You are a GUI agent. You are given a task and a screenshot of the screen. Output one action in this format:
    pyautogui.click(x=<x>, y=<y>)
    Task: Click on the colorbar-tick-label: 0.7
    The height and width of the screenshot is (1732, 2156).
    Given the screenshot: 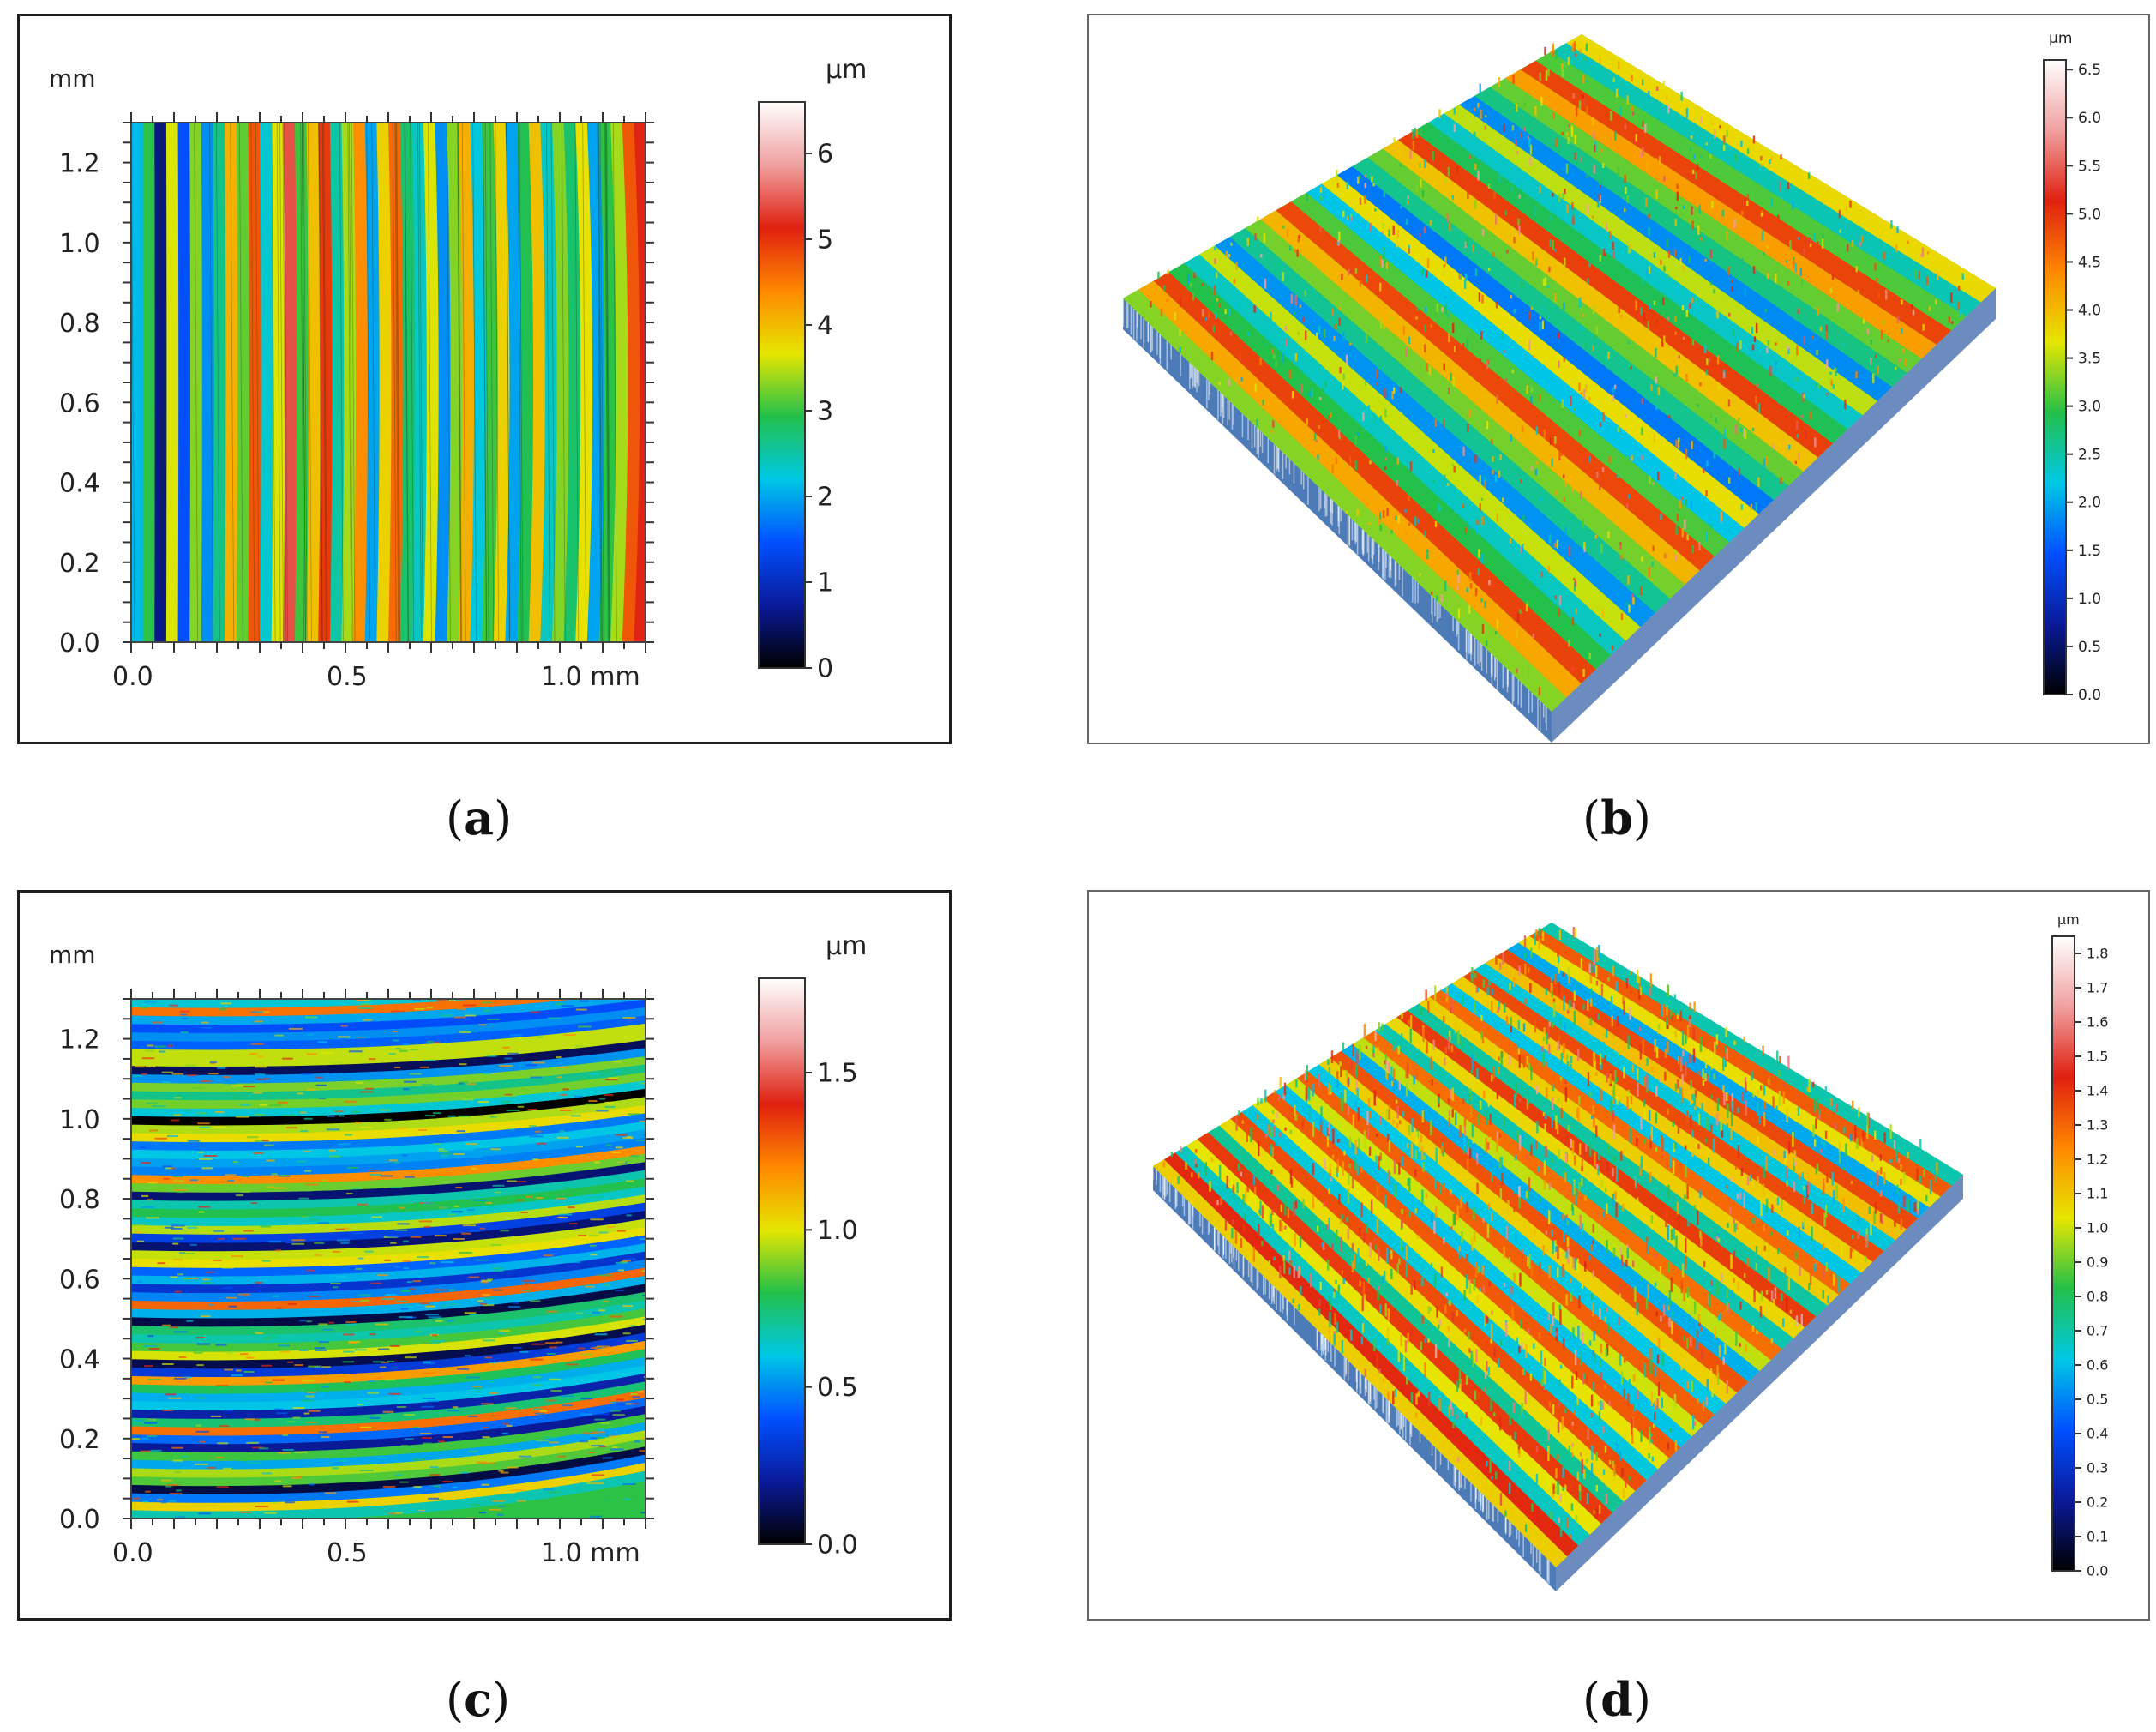 What is the action you would take?
    pyautogui.click(x=2097, y=1331)
    